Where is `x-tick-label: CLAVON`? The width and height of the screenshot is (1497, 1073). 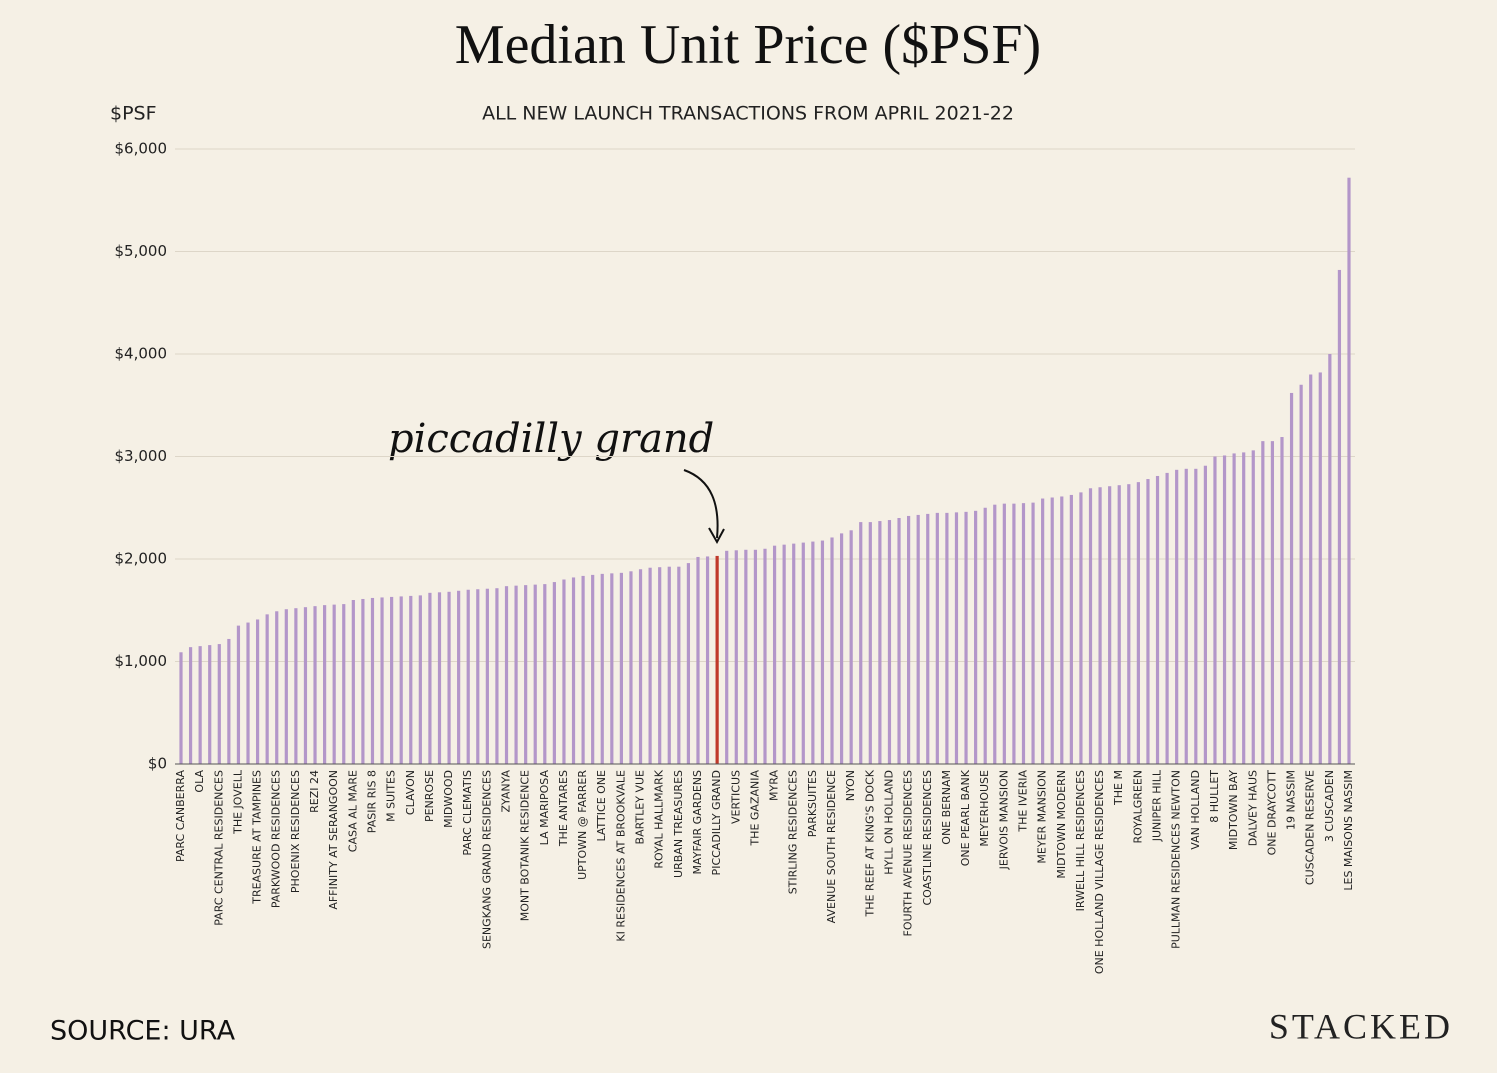
x-tick-label: CLAVON is located at coordinates (410, 792).